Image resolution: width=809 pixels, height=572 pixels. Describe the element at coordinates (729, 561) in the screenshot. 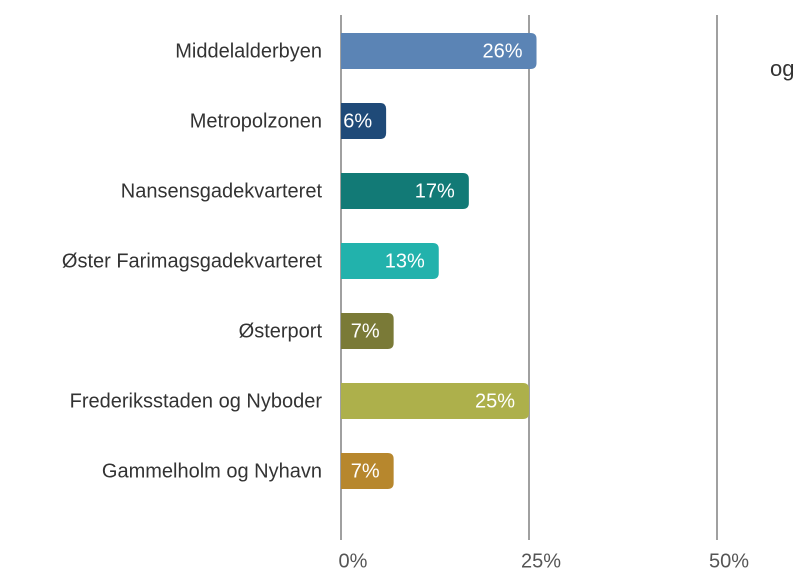

I see `x-tick-label: 50%` at that location.